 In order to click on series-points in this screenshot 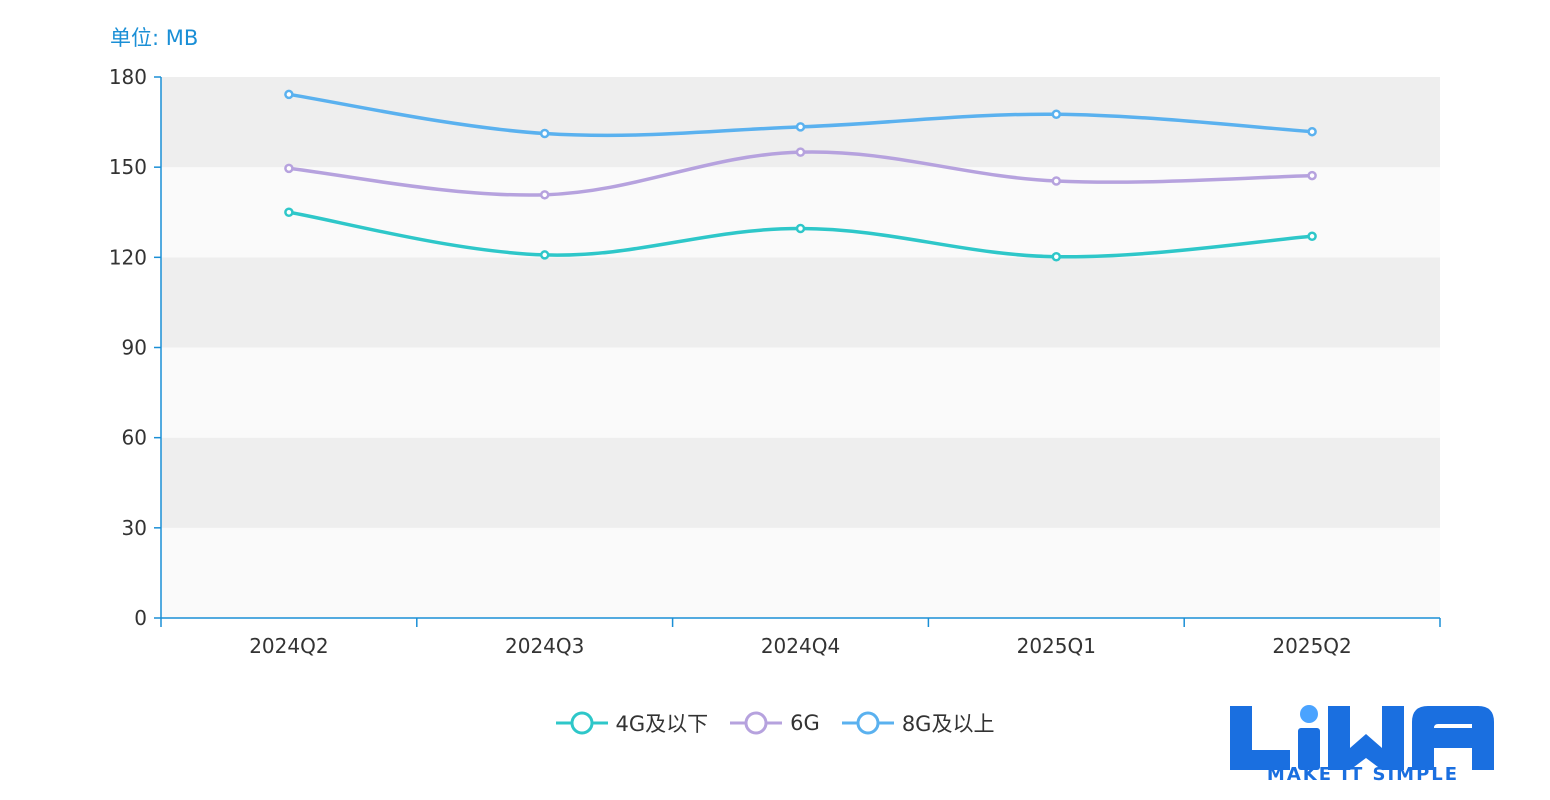, I will do `click(800, 175)`.